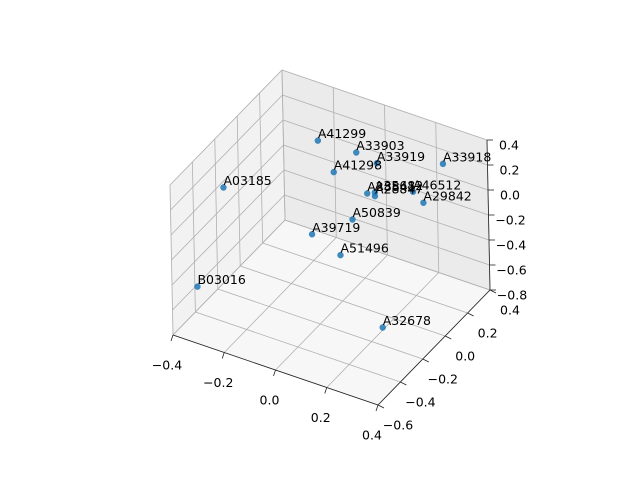  Describe the element at coordinates (398, 425) in the screenshot. I see `y-tick-label: −0.6` at that location.